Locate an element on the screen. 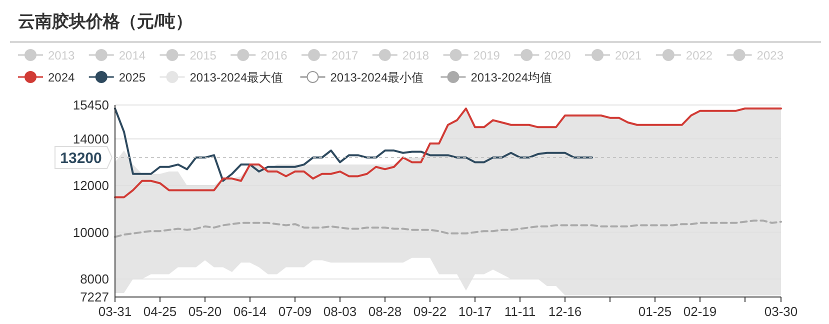 The width and height of the screenshot is (829, 324). legend-label: 2024 is located at coordinates (62, 77).